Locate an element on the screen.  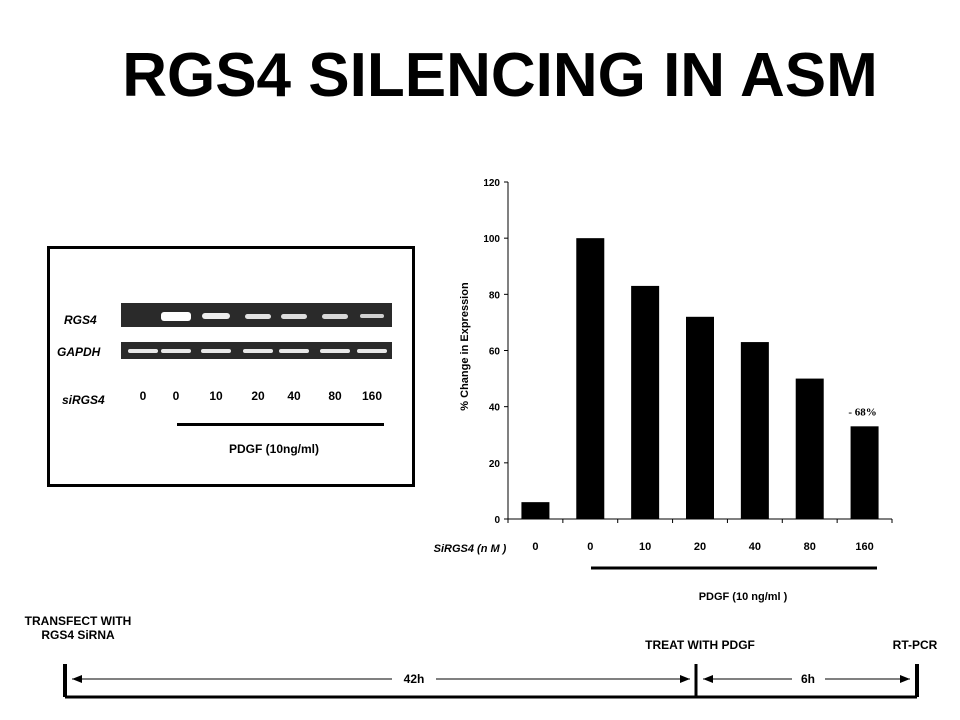
rtpcr-label: RT-PCR is located at coordinates (915, 645).